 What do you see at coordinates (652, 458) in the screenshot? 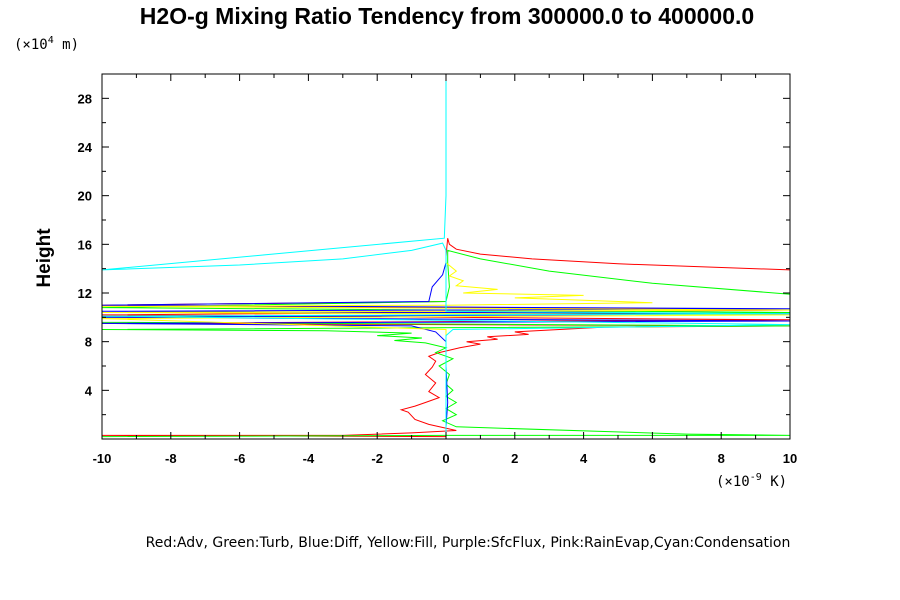
I see `x-tick-label: 6` at bounding box center [652, 458].